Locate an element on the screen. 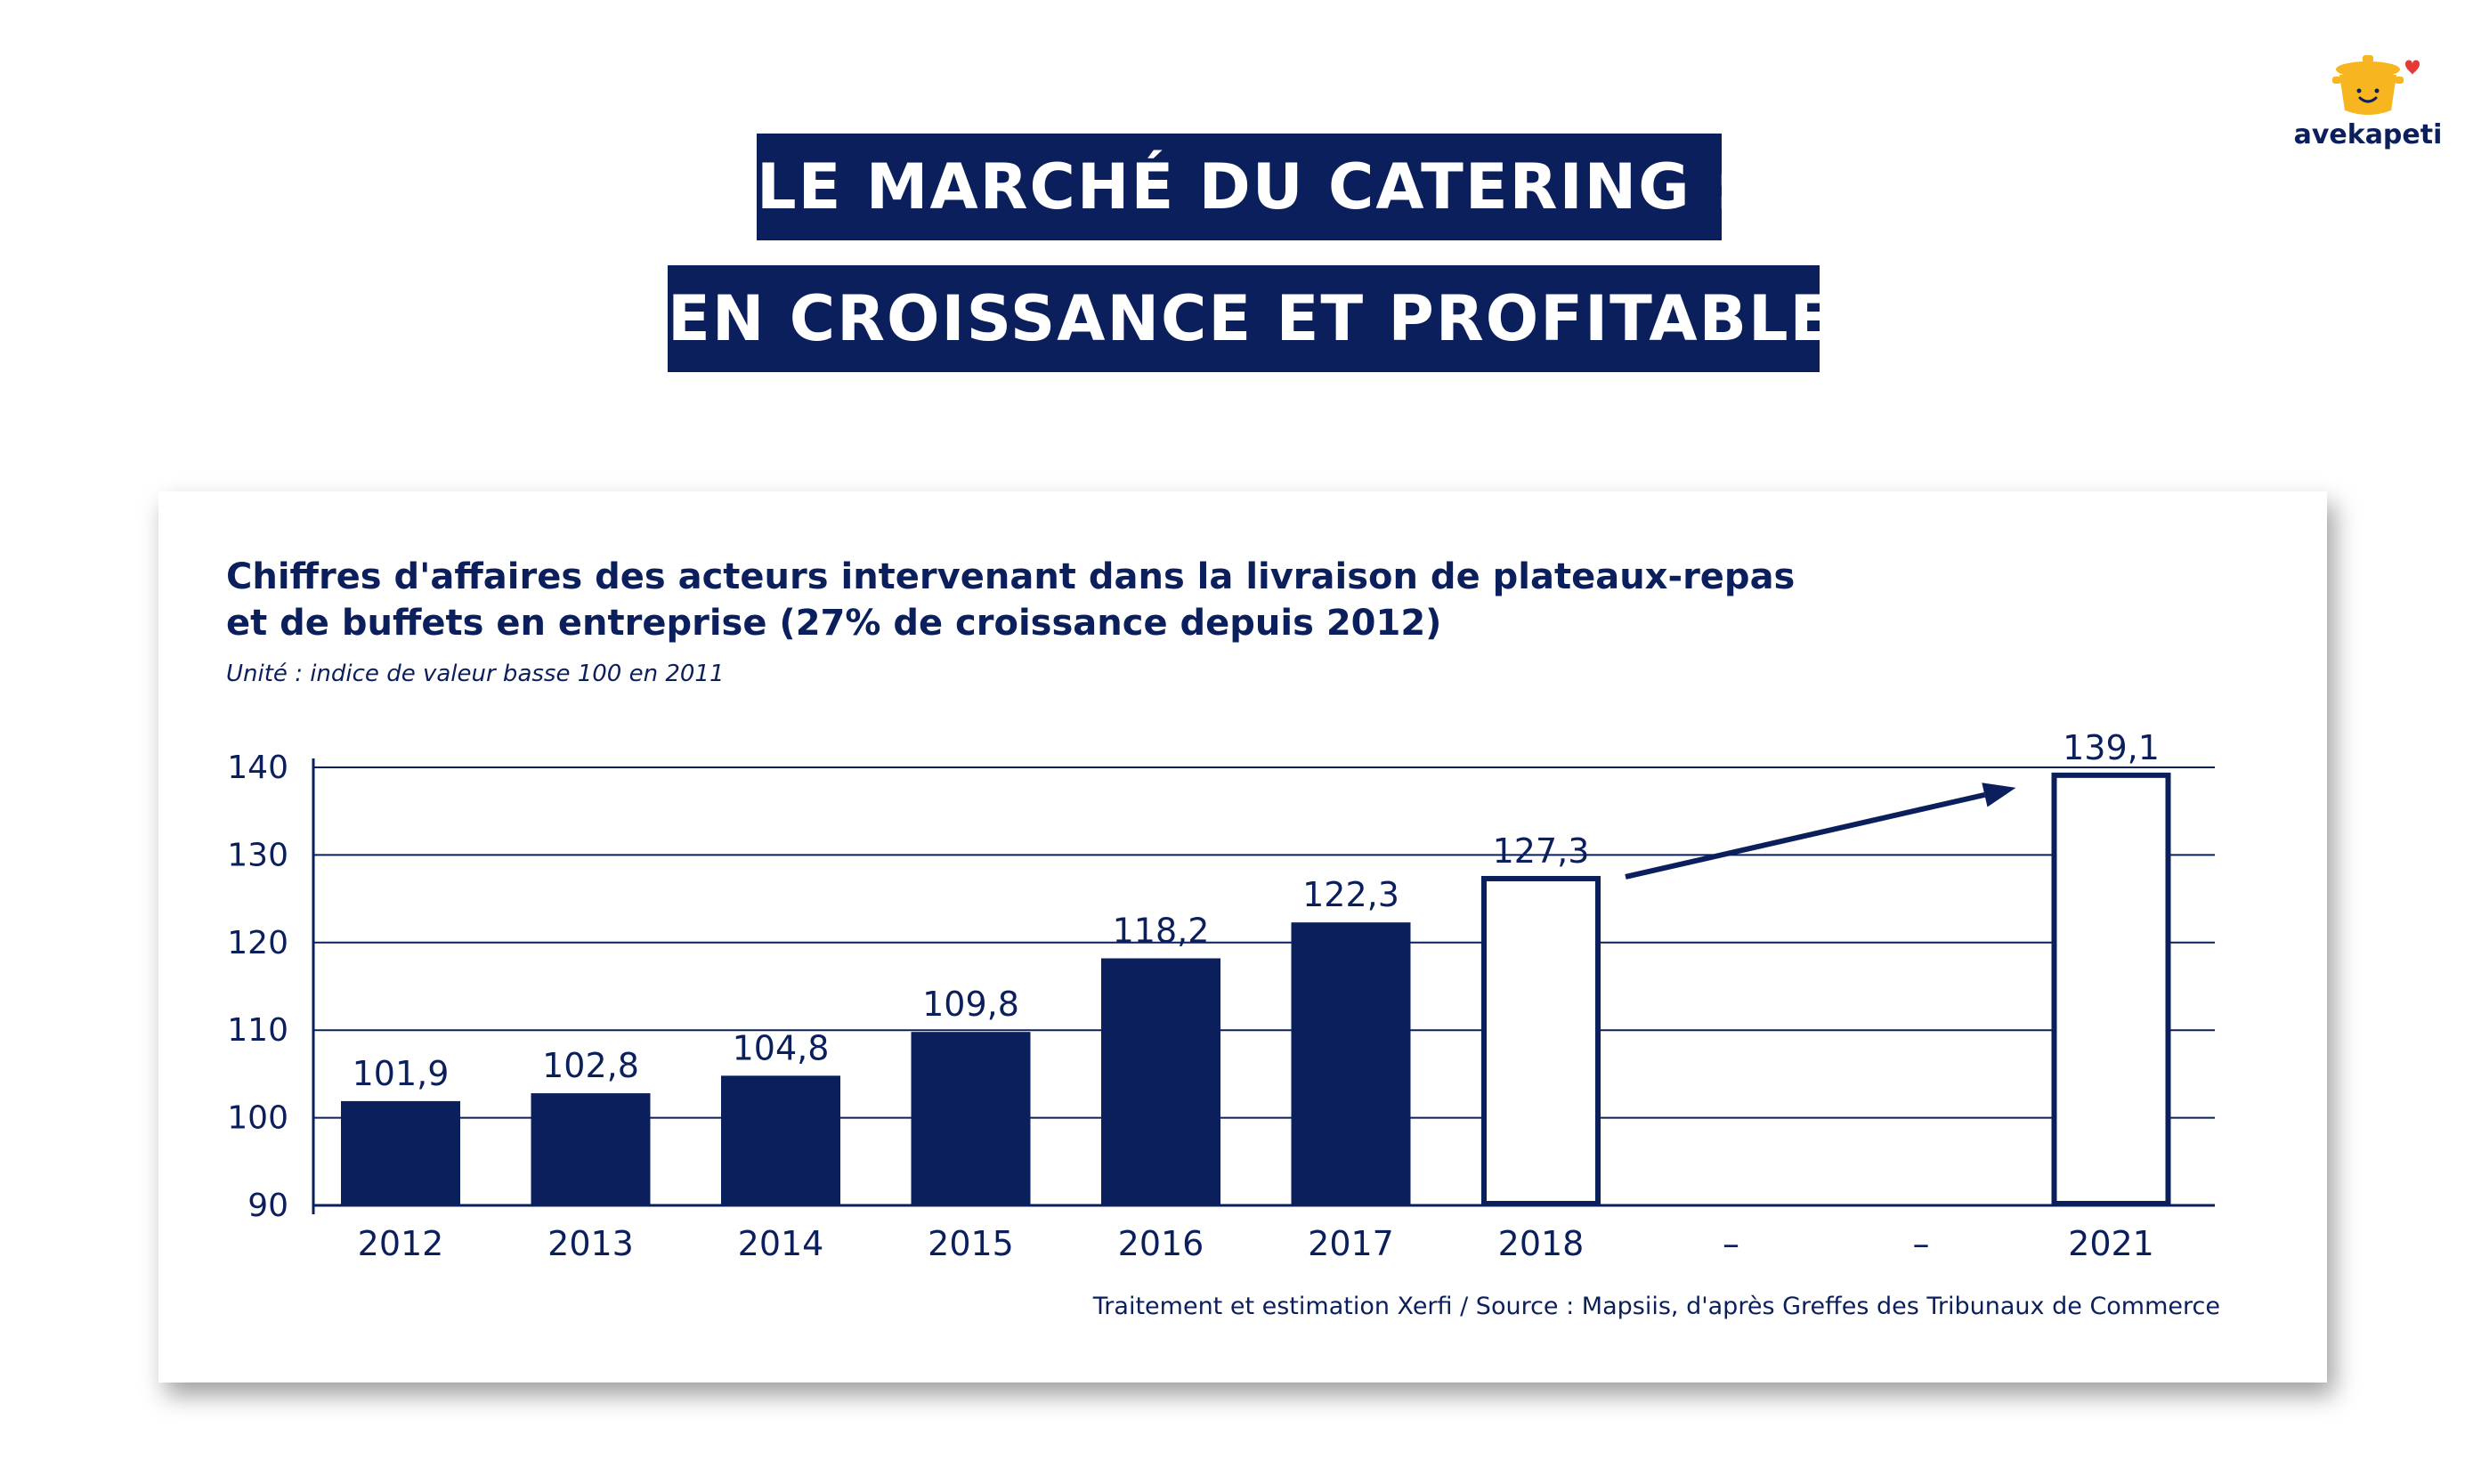  title-banner-line-1: LE MARCHÉ DU CATERING : is located at coordinates (1248, 187).